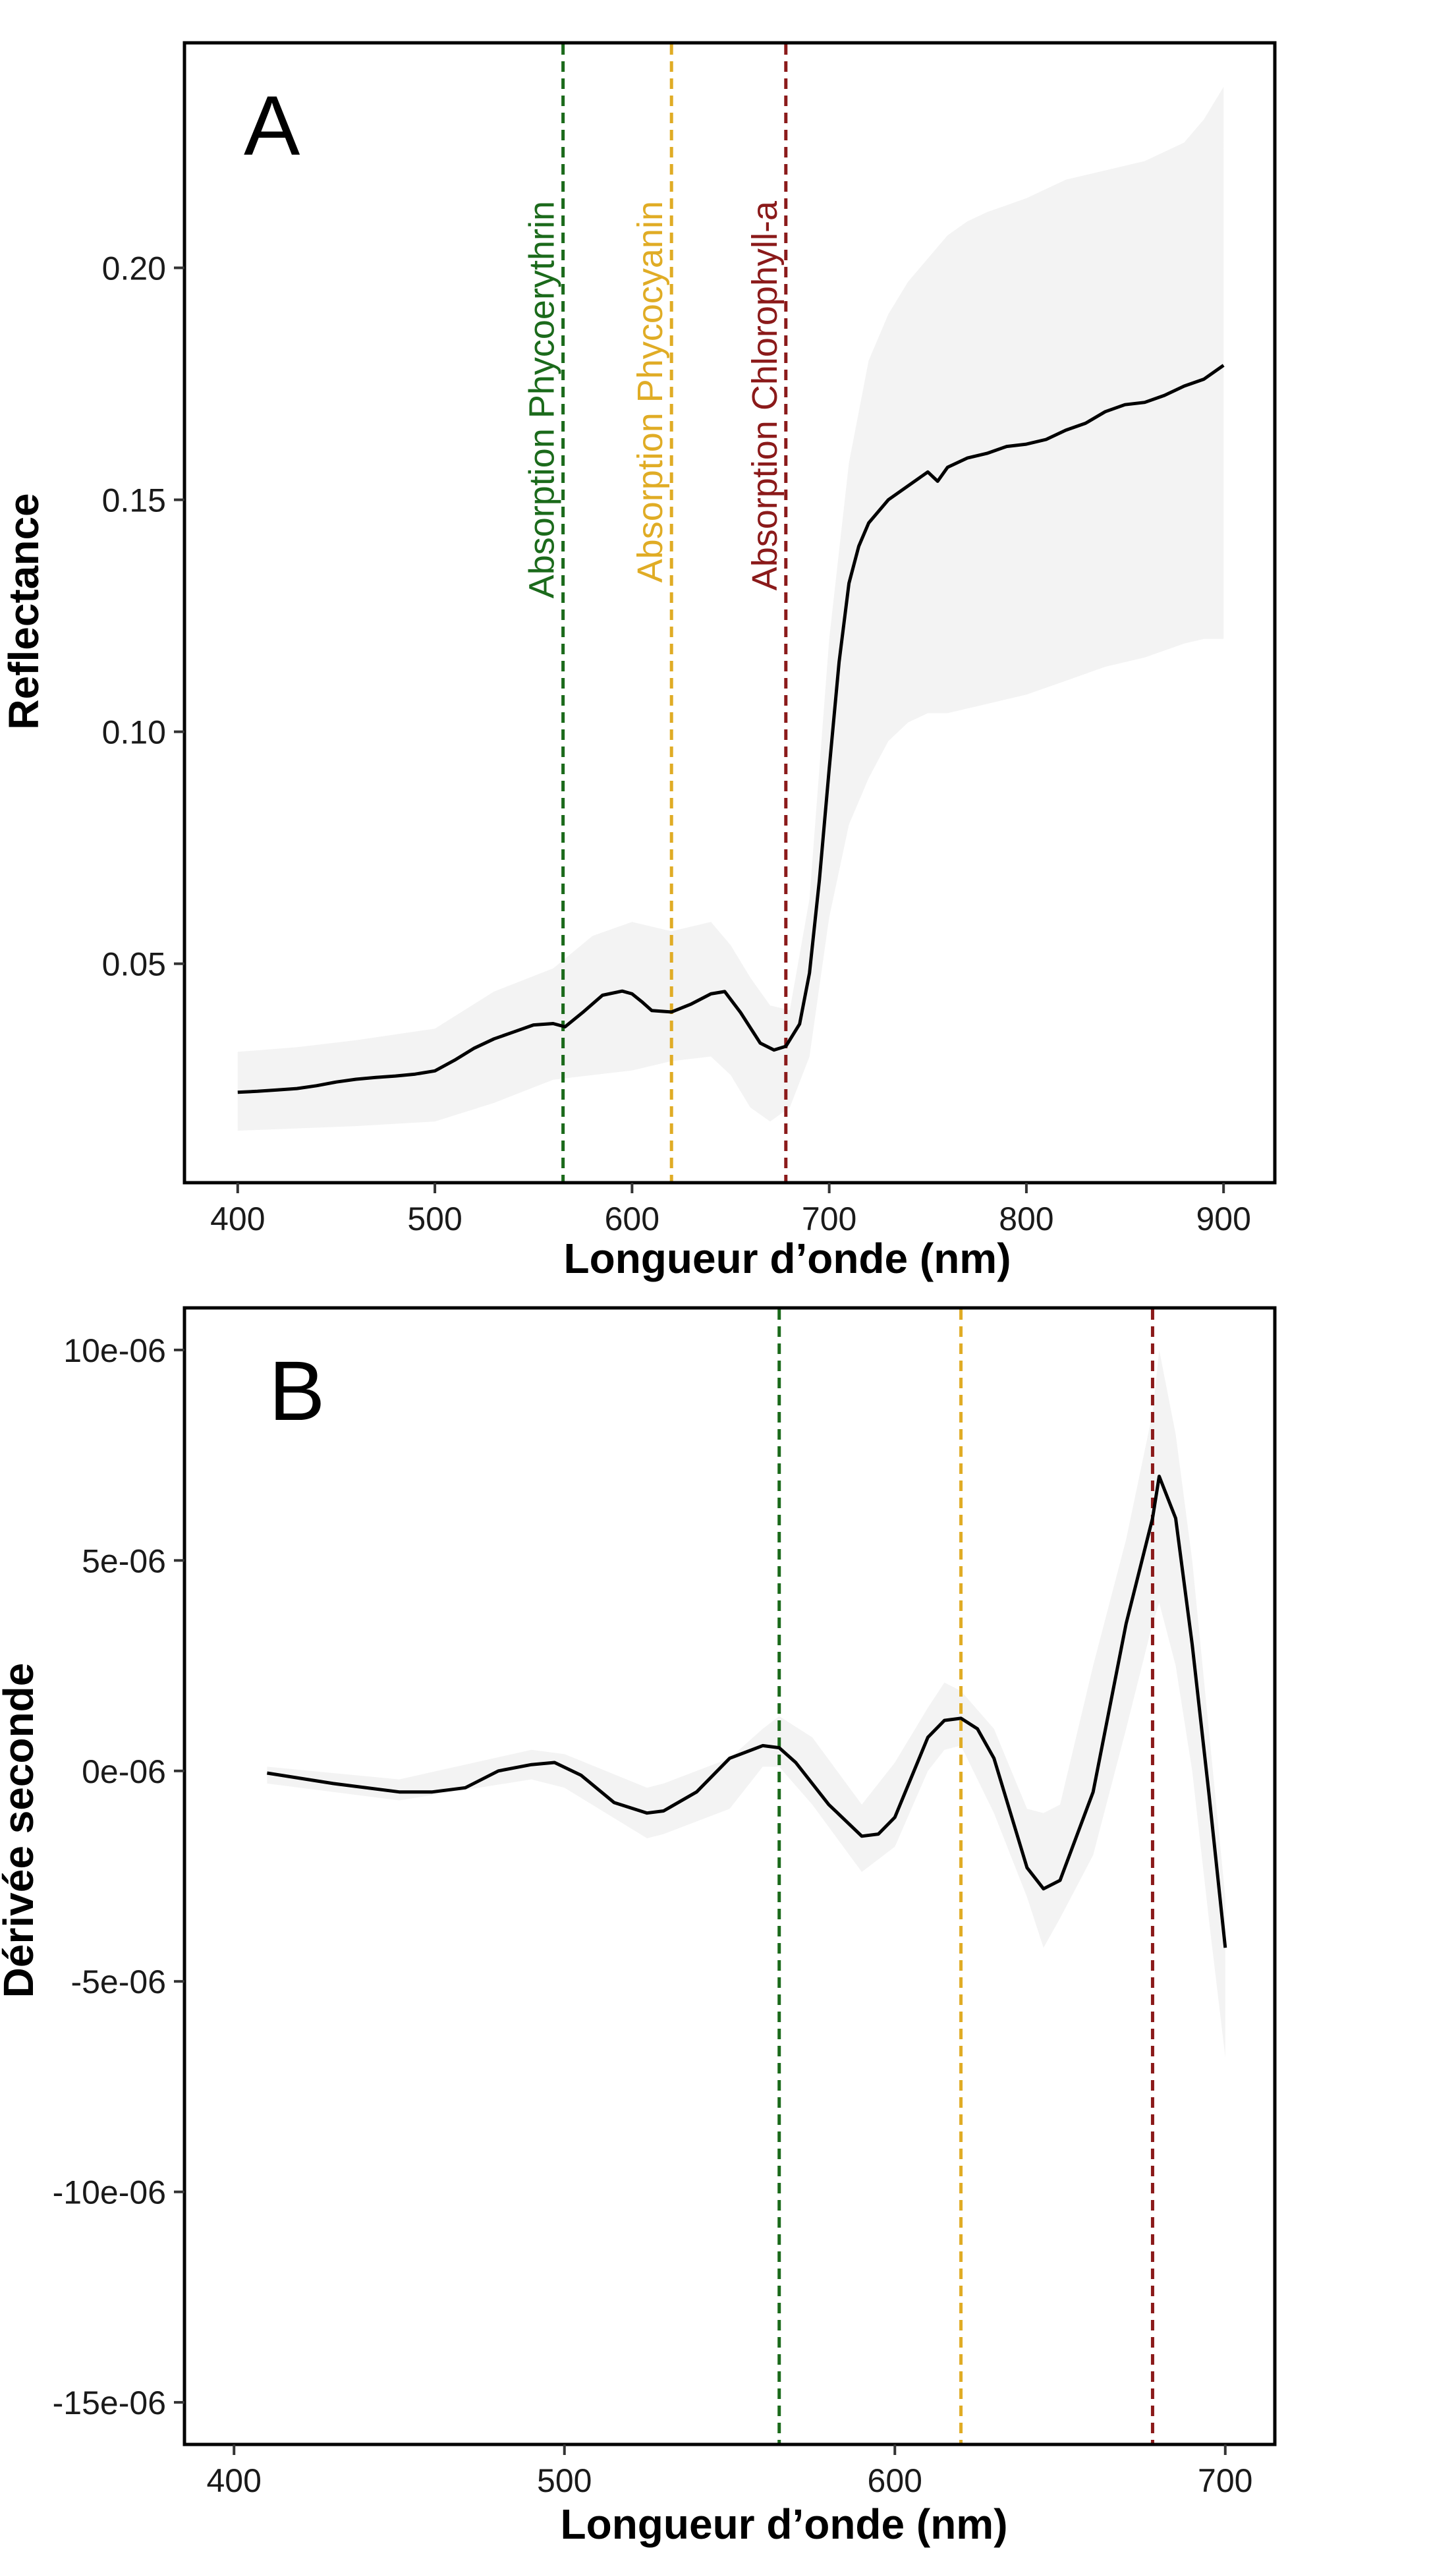  I want to click on panel-b-y-axis-title: Dérivée seconde, so click(21, 1830).